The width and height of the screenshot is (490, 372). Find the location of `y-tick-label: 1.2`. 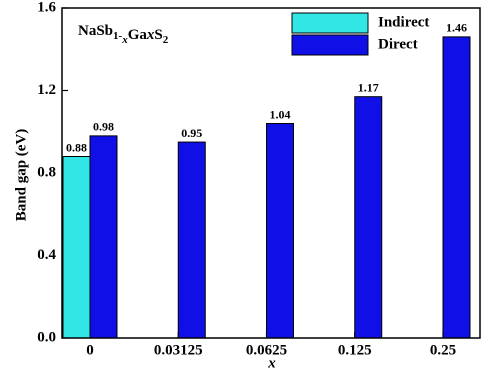

y-tick-label: 1.2 is located at coordinates (46, 90).